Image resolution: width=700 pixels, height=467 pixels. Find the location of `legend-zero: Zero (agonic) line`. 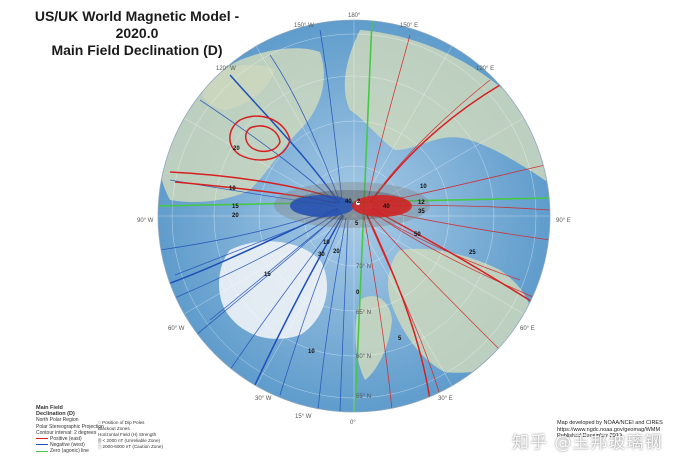

legend-zero: Zero (agonic) line is located at coordinates (70, 451).